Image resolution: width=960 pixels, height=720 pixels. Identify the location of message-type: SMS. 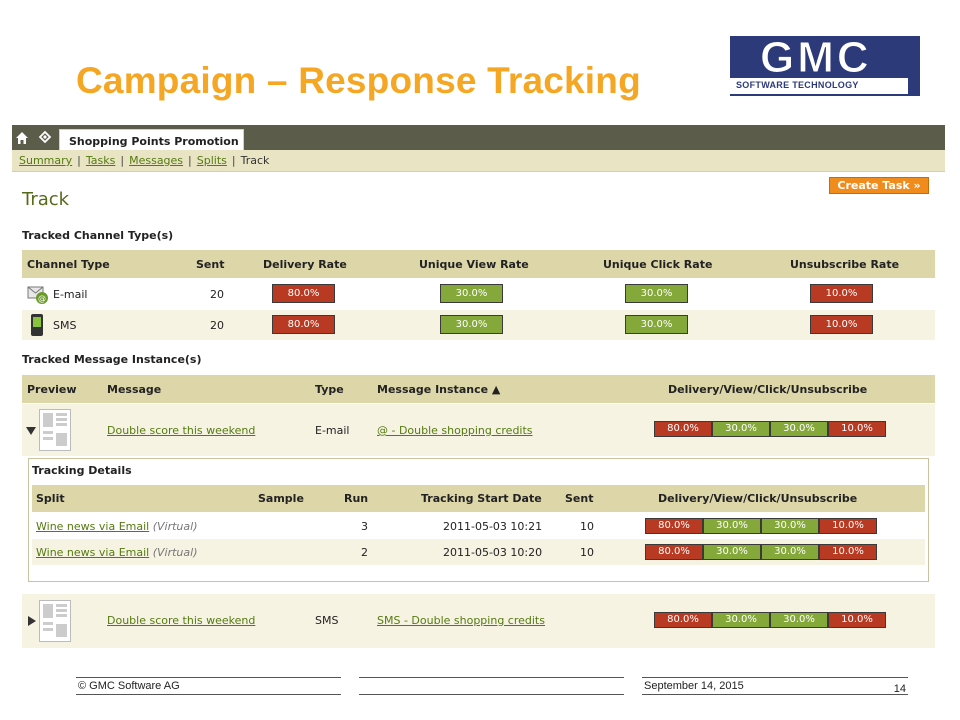
(327, 620).